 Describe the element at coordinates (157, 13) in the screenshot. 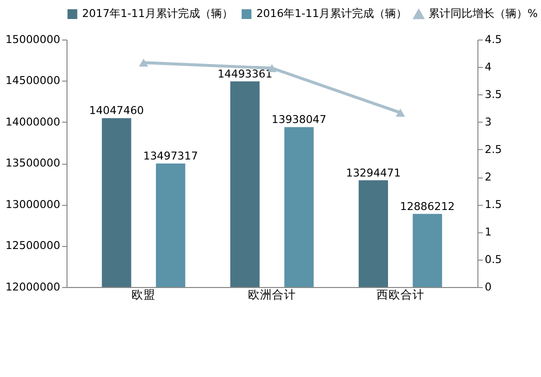

I see `legend-label: 2017年1-11月累计完成（辆）` at that location.